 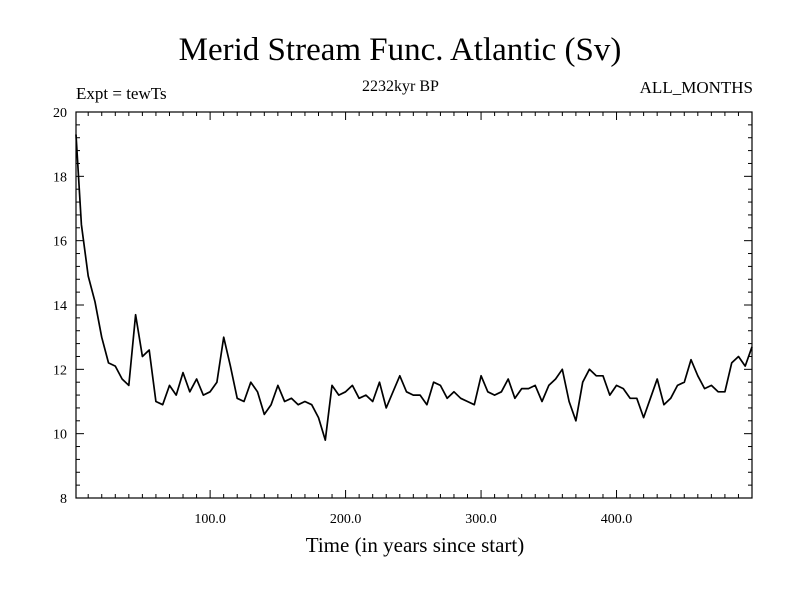 What do you see at coordinates (400, 86) in the screenshot?
I see `chart-subtitle: 2232kyr BP` at bounding box center [400, 86].